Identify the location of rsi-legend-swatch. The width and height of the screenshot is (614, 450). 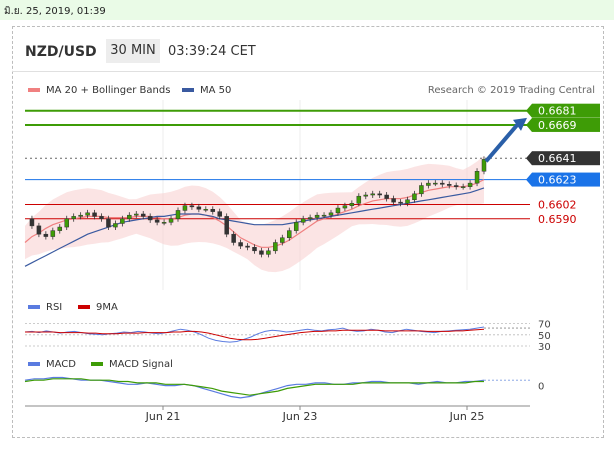
(34, 307).